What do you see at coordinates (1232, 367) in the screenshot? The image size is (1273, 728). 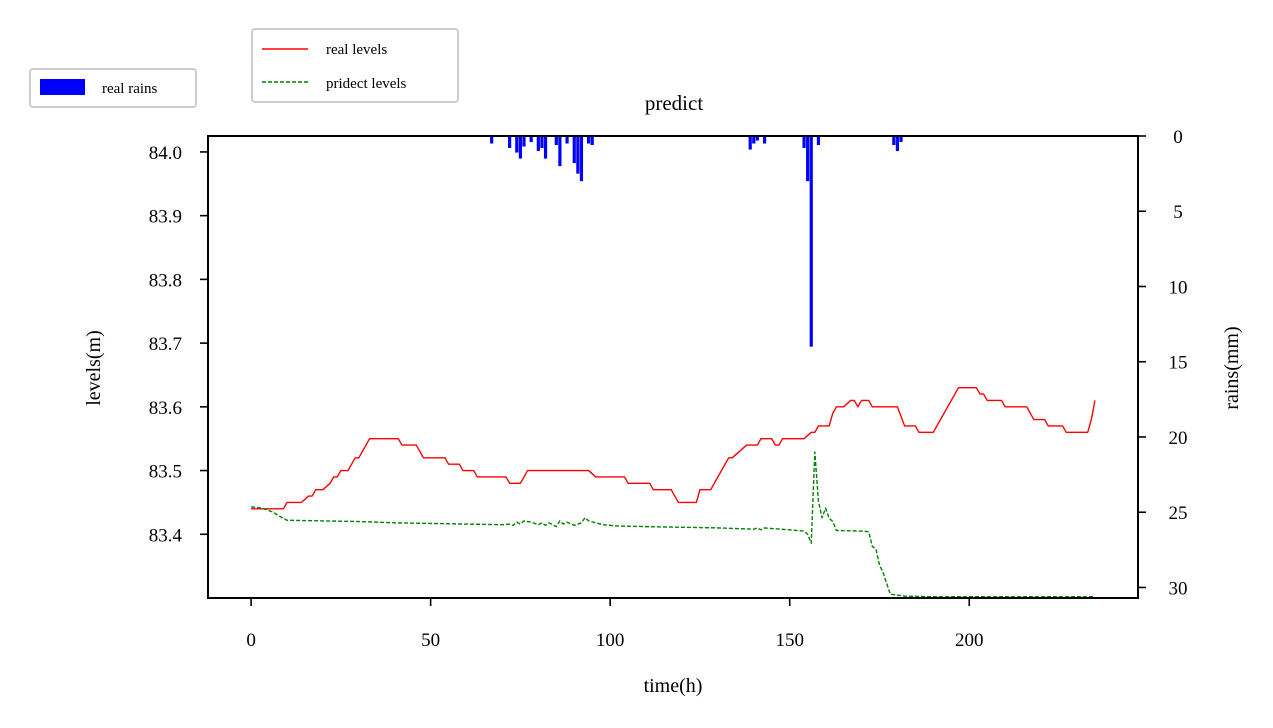 I see `y2-axis-label: rains(mm)` at bounding box center [1232, 367].